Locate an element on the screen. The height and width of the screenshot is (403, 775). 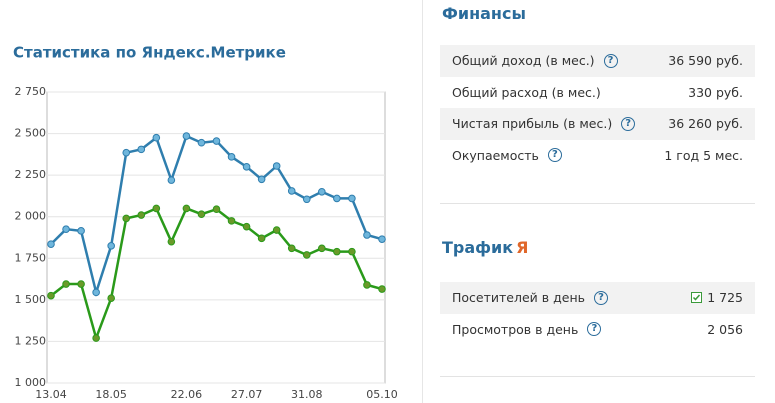
row-label: Чистая прибыль (в мес.)? is located at coordinates (560, 123).